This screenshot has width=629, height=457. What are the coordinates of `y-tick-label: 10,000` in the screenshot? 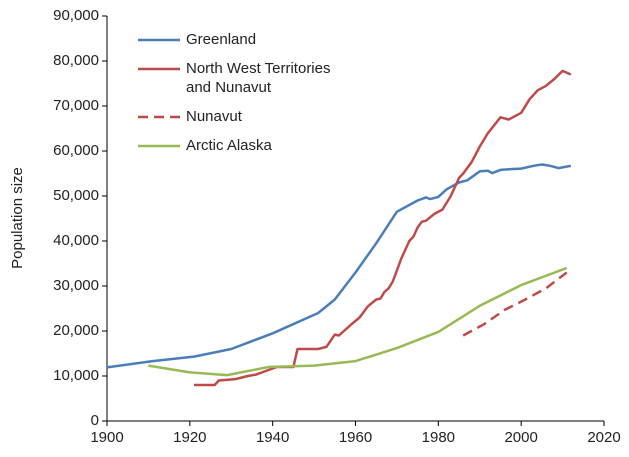 It's located at (76, 375).